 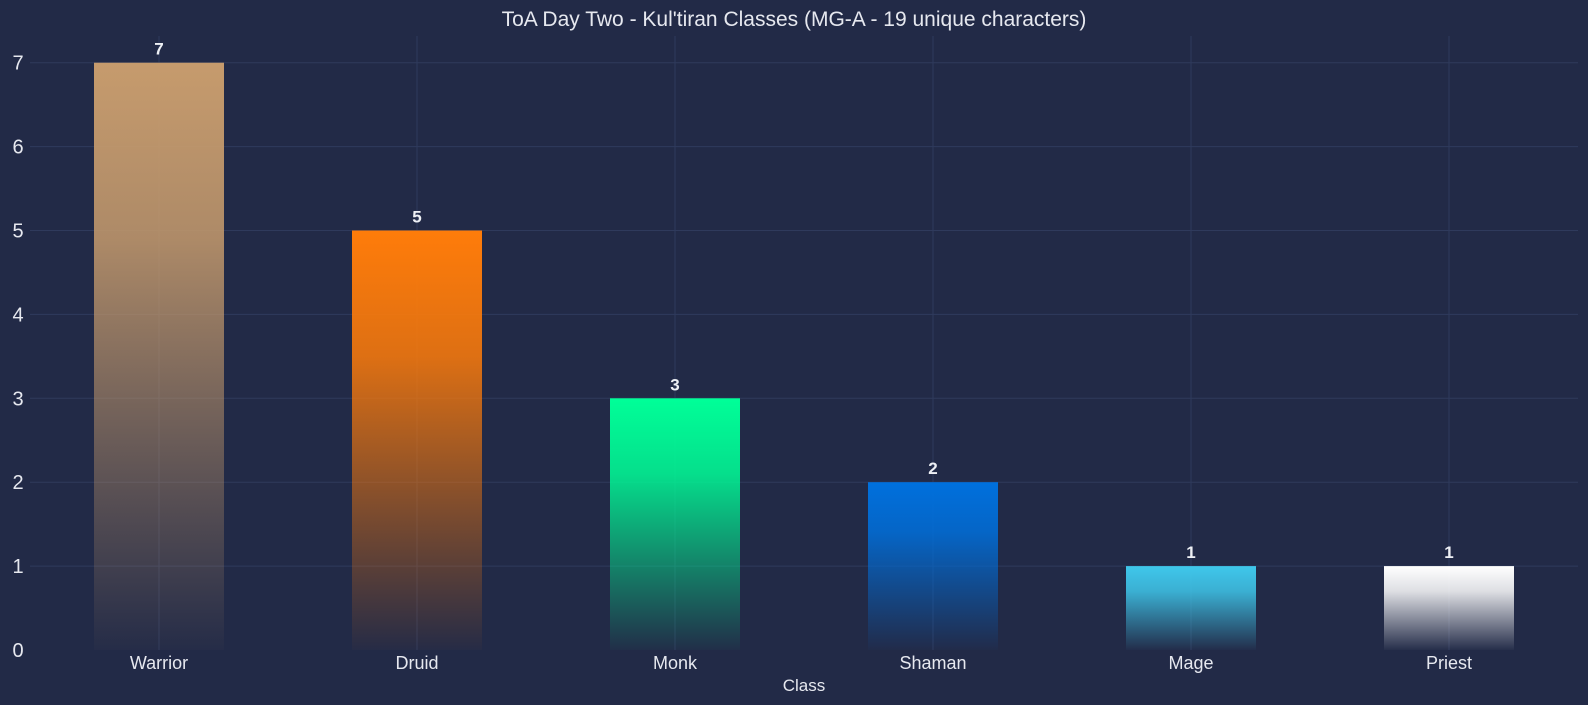 I want to click on bar-value-label: 5, so click(x=416, y=217).